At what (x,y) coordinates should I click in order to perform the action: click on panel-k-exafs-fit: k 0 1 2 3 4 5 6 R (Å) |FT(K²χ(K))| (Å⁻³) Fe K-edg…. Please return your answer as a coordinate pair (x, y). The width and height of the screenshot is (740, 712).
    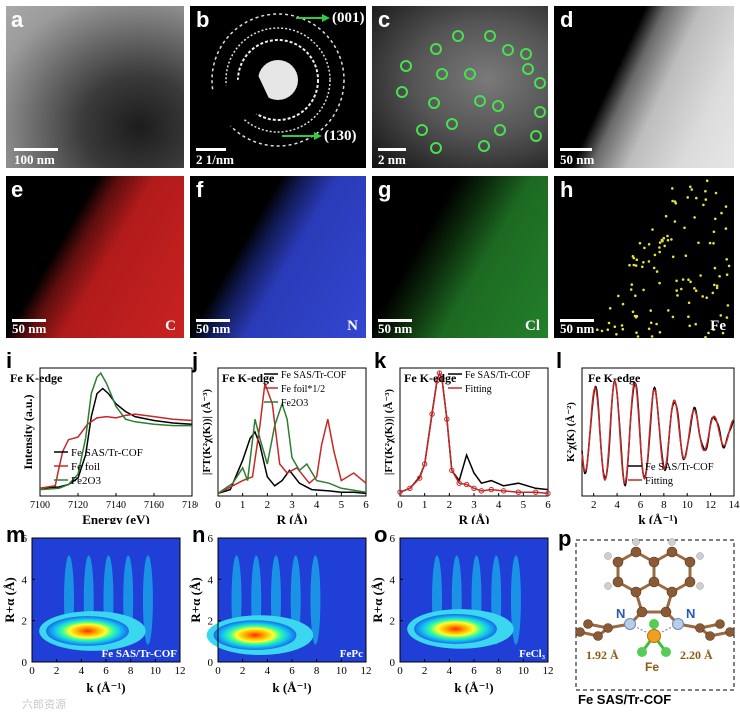
    Looking at the image, I should click on (462, 436).